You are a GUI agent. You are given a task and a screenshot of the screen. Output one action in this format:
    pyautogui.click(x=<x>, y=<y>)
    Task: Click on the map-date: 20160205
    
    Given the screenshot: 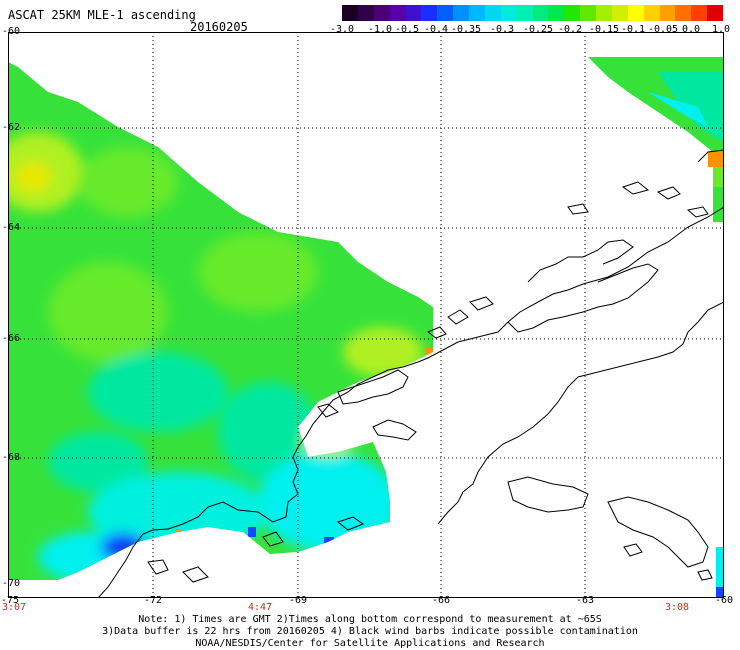 What is the action you would take?
    pyautogui.click(x=219, y=27)
    